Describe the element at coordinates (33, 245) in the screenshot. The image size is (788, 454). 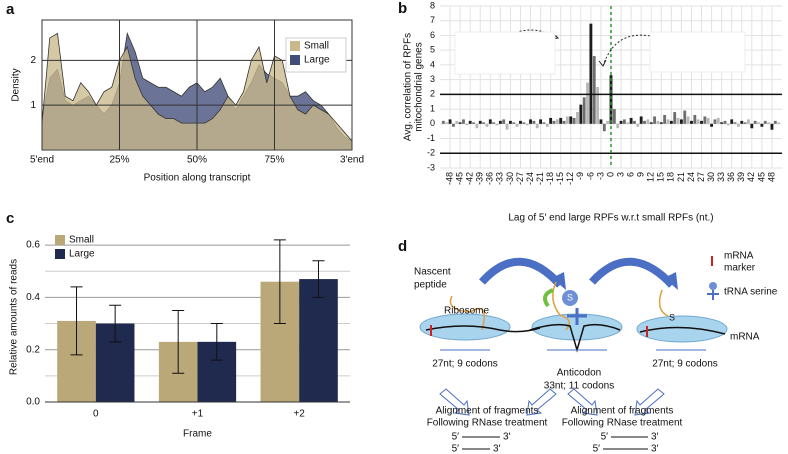
I see `y-tick-label: 0.6` at that location.